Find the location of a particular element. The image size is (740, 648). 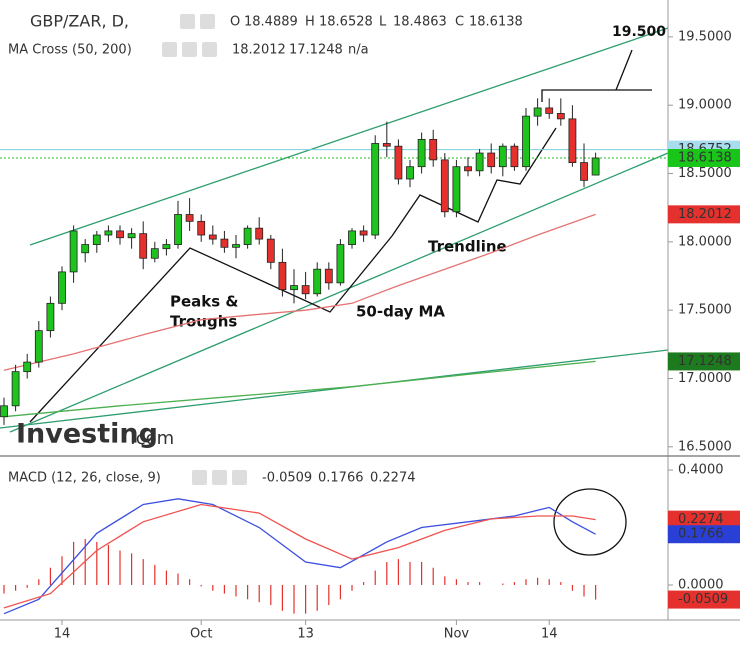

callout-line is located at coordinates (624, 70).